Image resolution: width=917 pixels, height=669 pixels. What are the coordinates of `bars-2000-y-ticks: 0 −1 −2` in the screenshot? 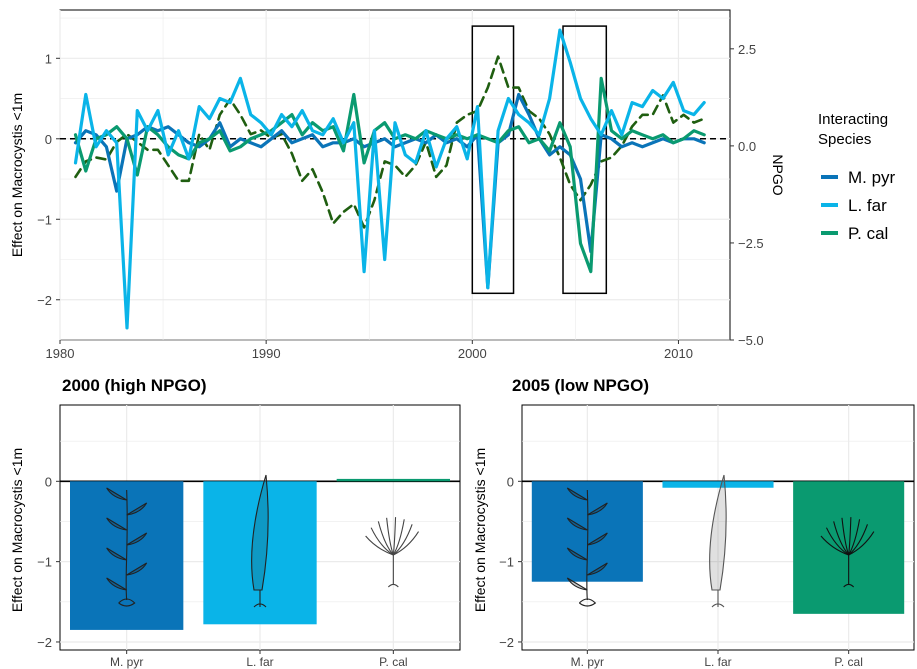 It's located at (48, 562).